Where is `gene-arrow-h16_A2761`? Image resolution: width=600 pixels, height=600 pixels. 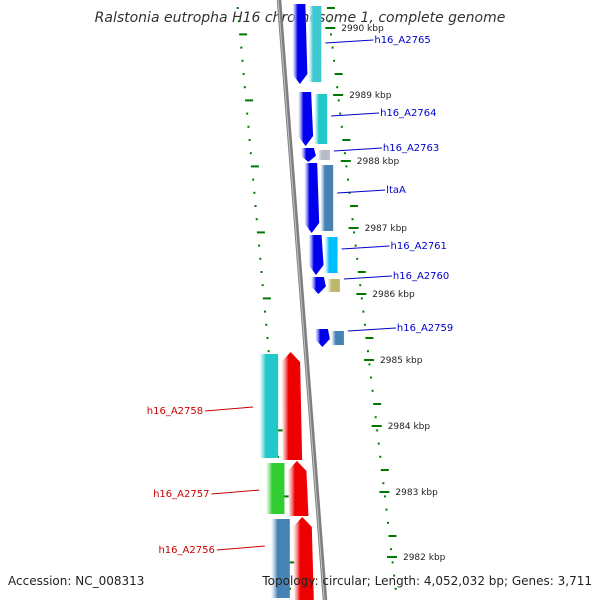
gene-arrow-h16_A2761 is located at coordinates (316, 255).